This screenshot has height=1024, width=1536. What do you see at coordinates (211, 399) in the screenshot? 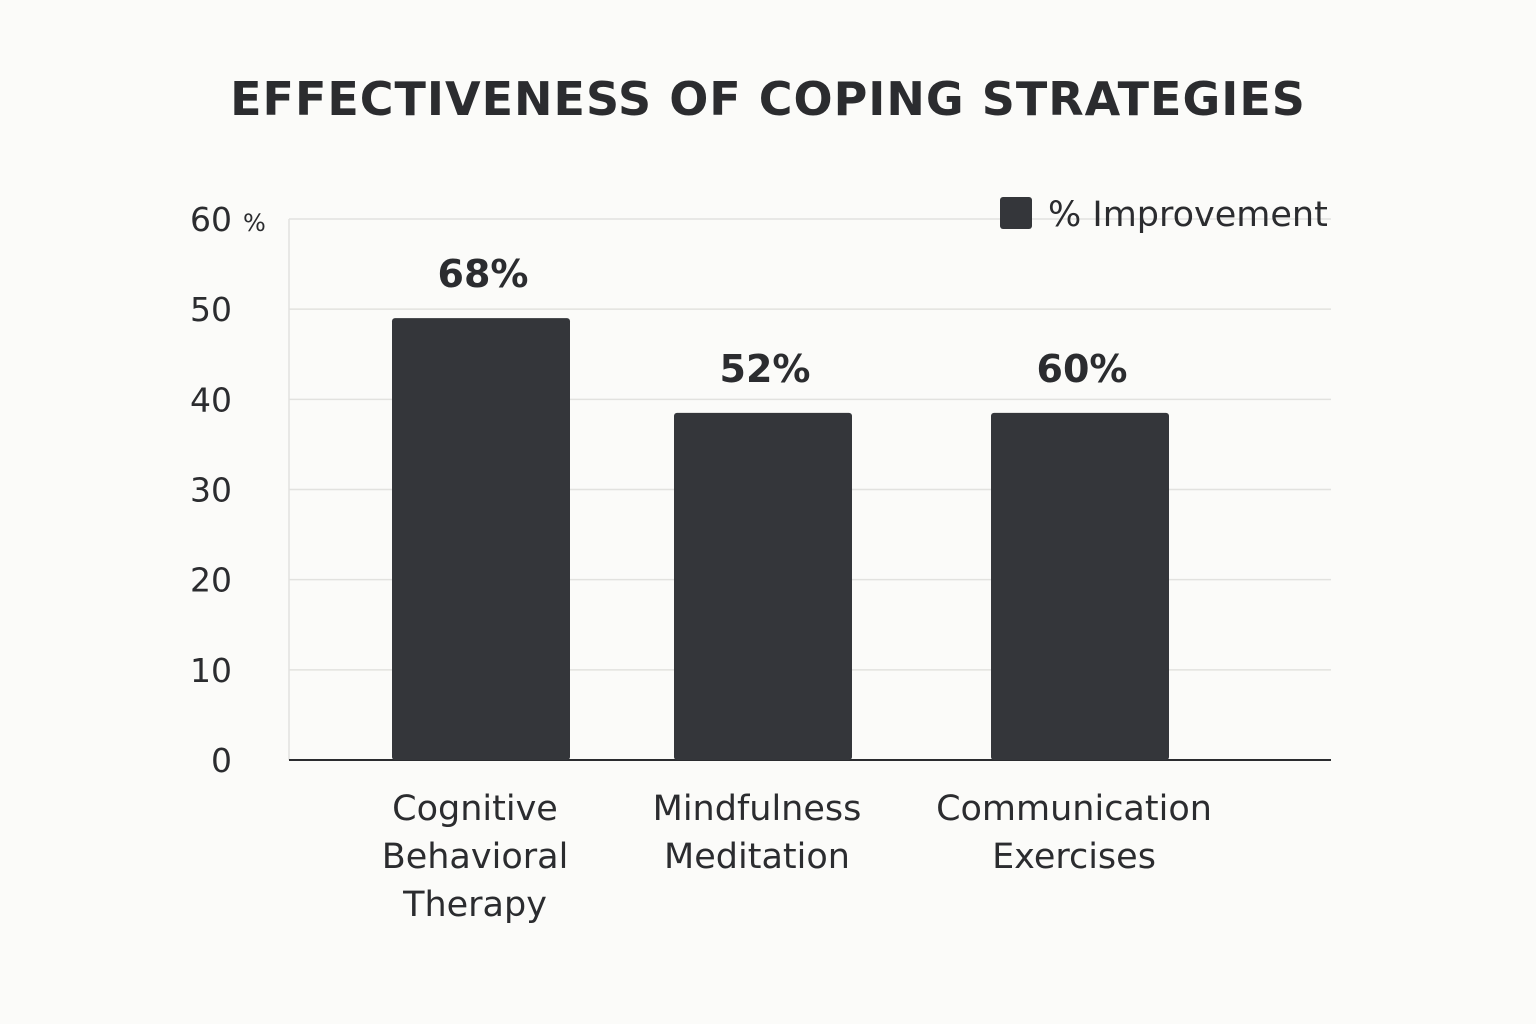
I see `y-tick-label: 40` at bounding box center [211, 399].